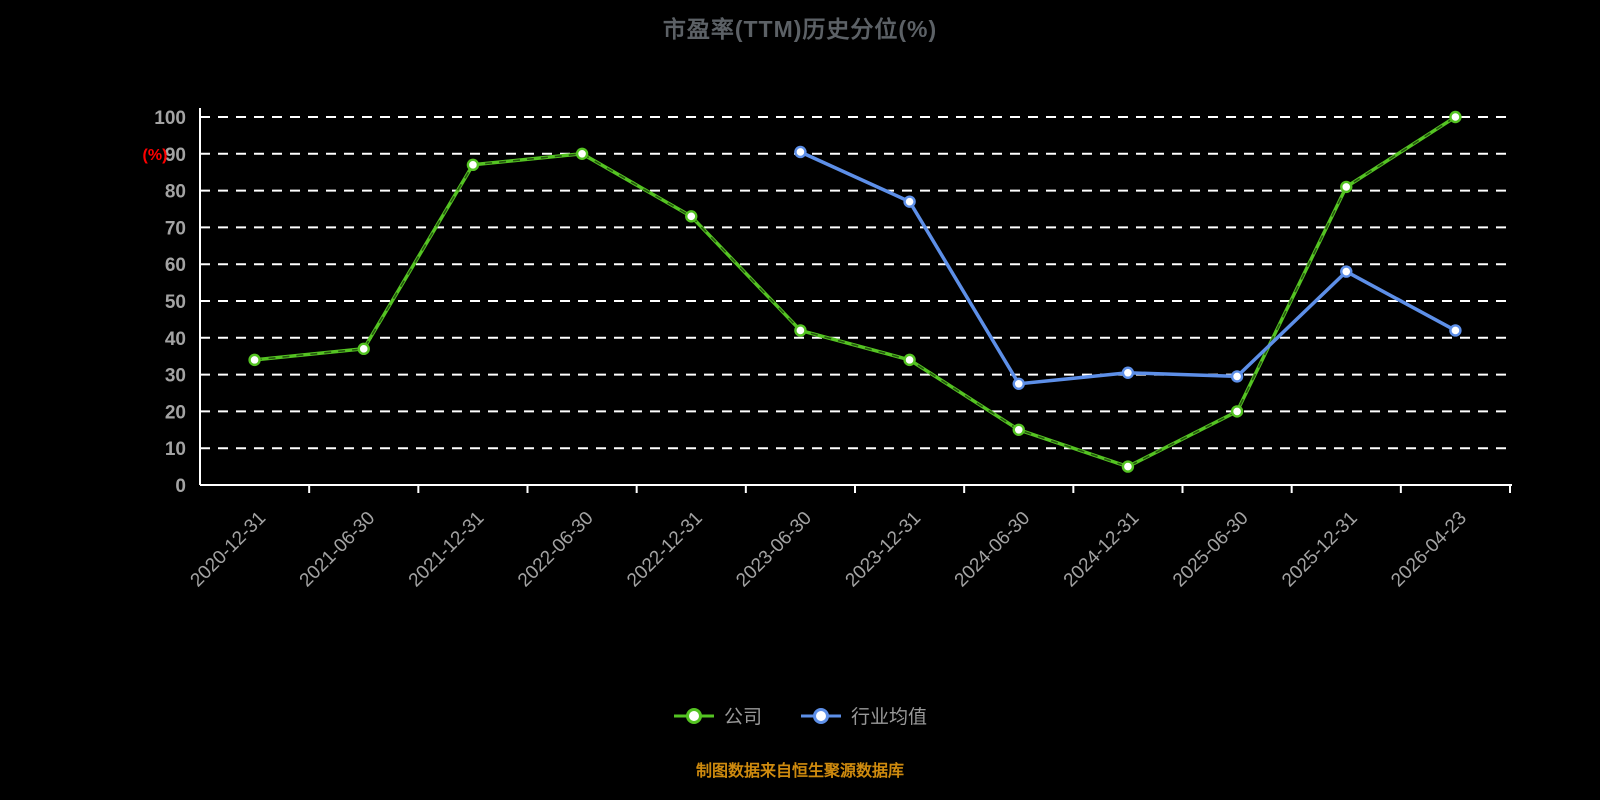  Describe the element at coordinates (1320, 550) in the screenshot. I see `x-tick-label: 2025-12-31` at that location.